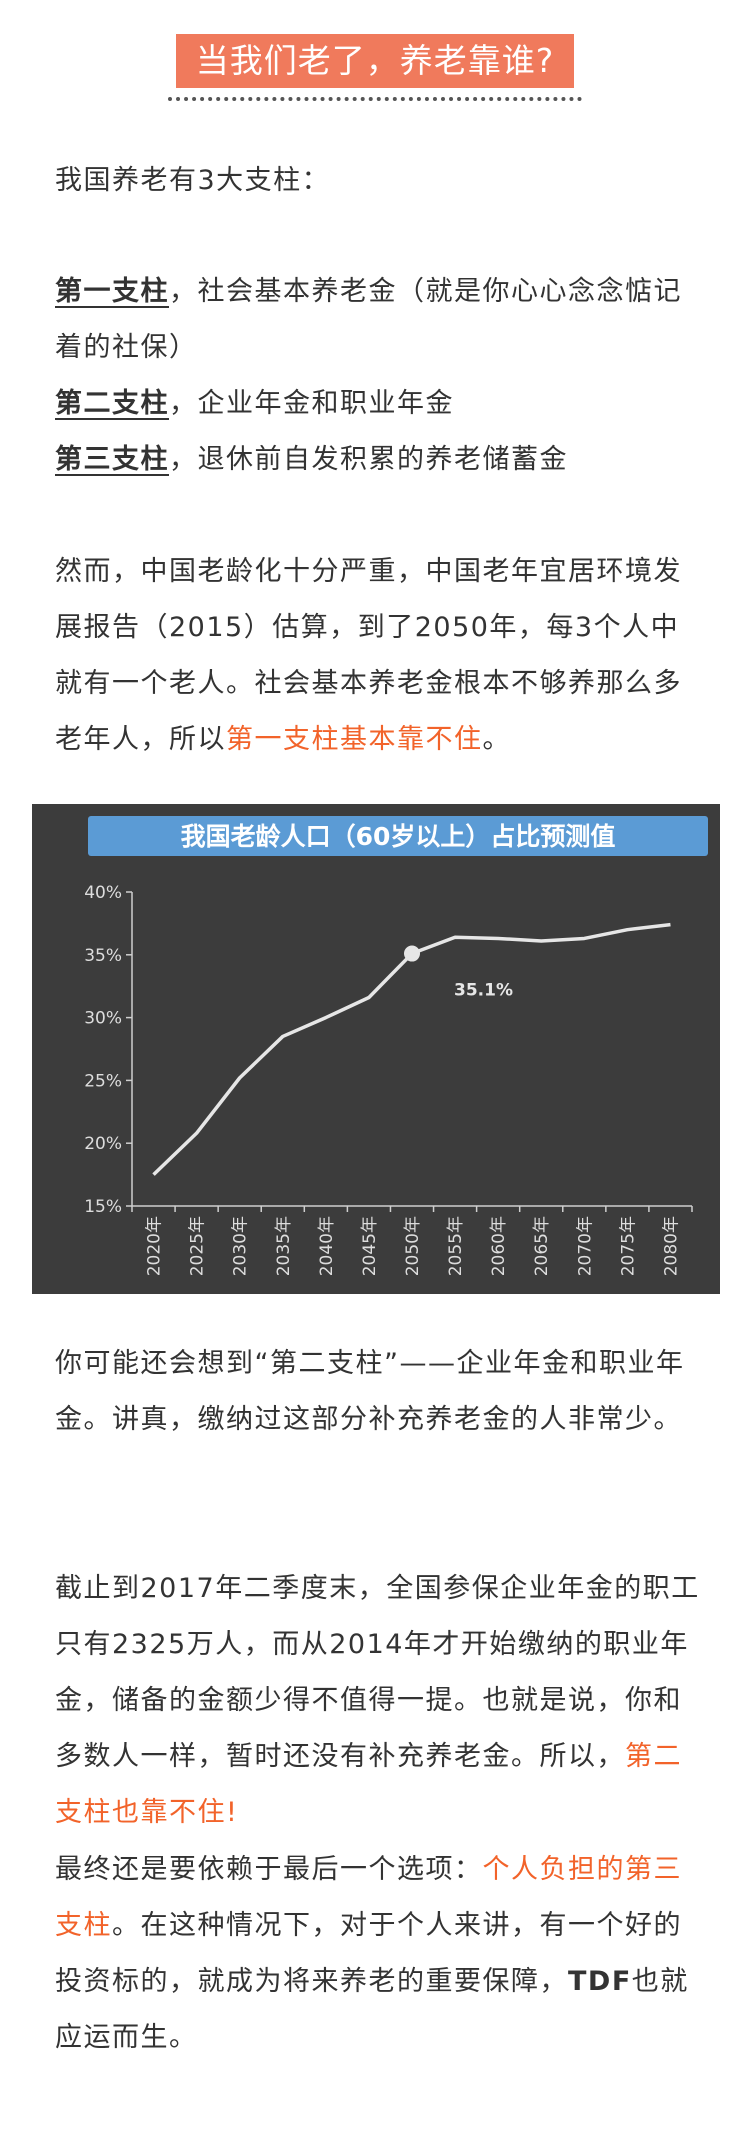 This screenshot has width=750, height=2146. Describe the element at coordinates (112, 403) in the screenshot. I see `pillar-2-name: 第二支柱` at that location.